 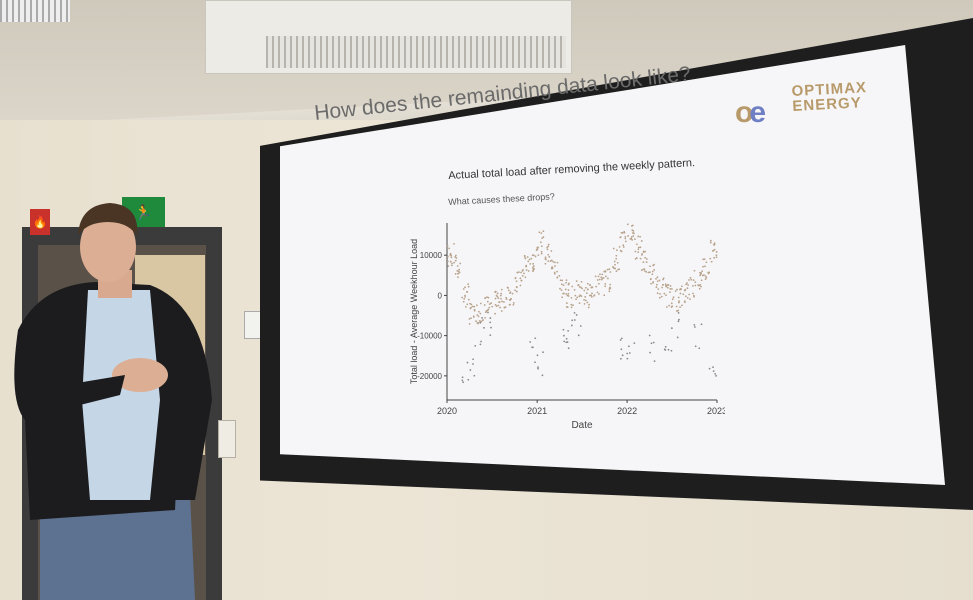 I want to click on y-tick-label: -20000, so click(x=429, y=376).